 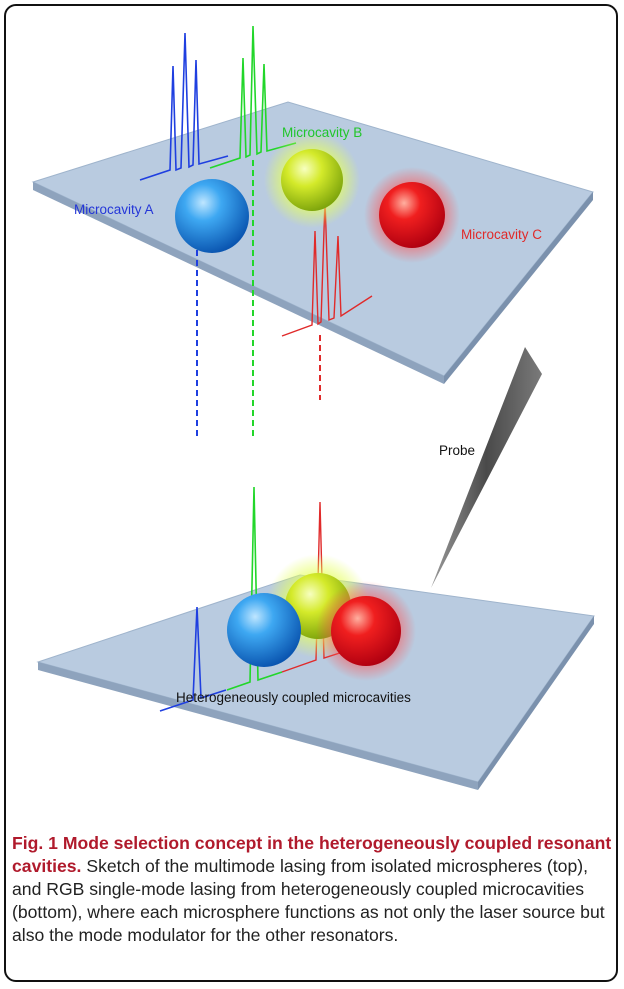 What do you see at coordinates (501, 234) in the screenshot?
I see `label-microcavity-c: Microcavity C` at bounding box center [501, 234].